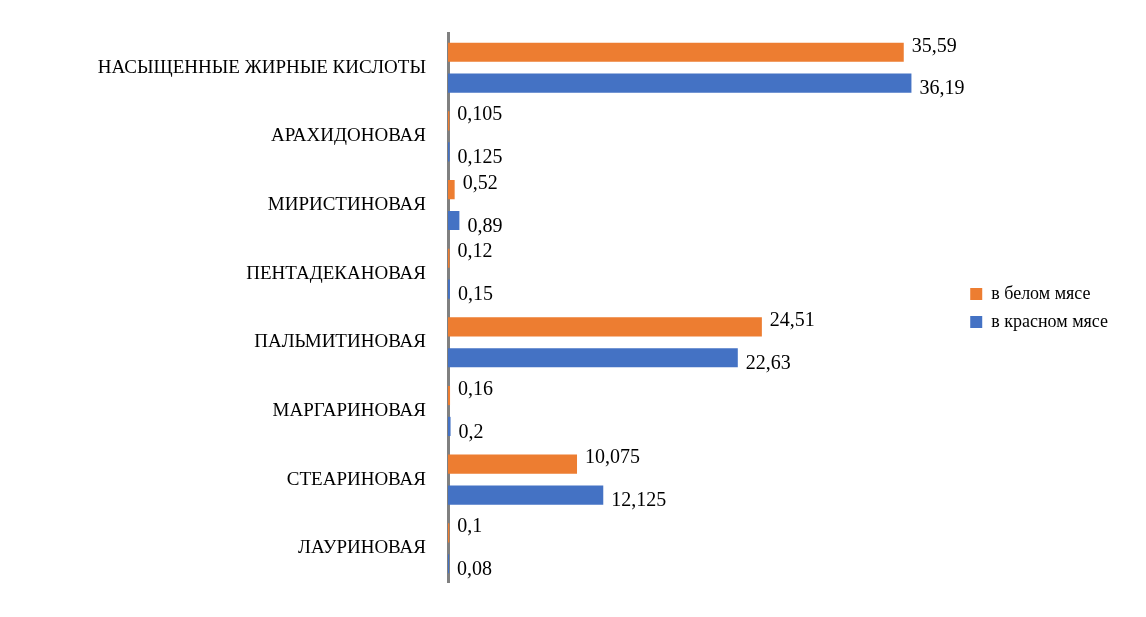  I want to click on data-label: 0,12, so click(475, 250).